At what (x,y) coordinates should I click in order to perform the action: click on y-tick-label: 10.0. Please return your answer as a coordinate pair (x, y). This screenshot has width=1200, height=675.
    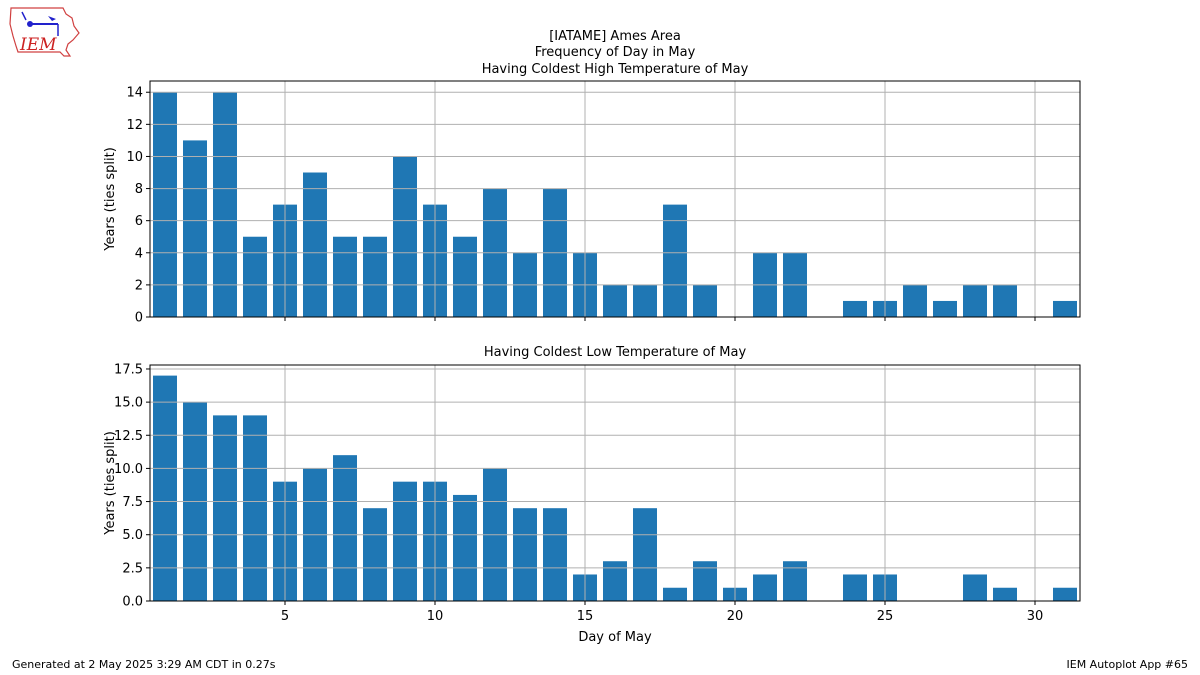
    Looking at the image, I should click on (128, 469).